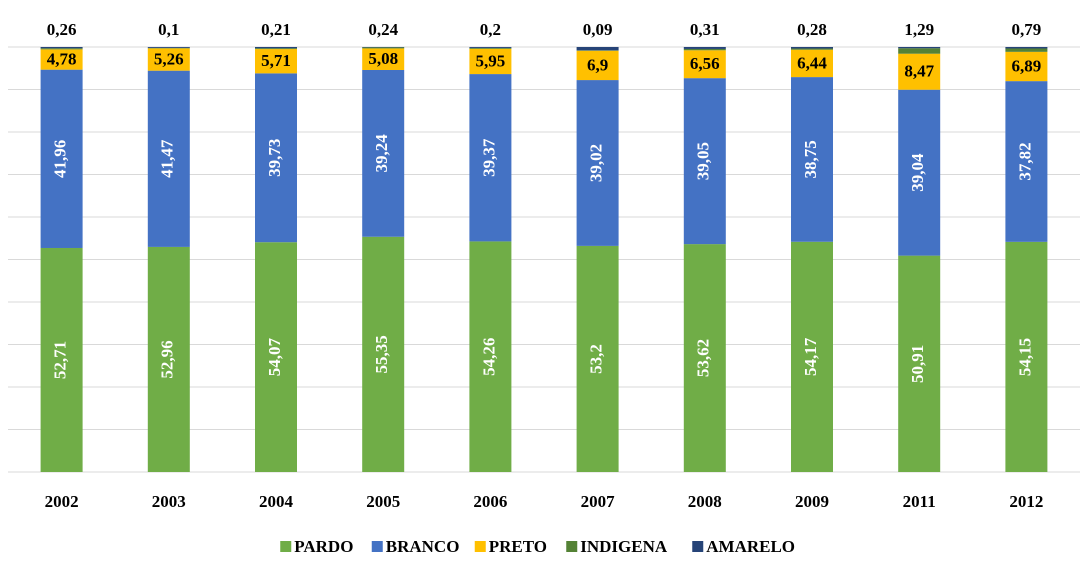  I want to click on data-label: 0,28, so click(812, 29).